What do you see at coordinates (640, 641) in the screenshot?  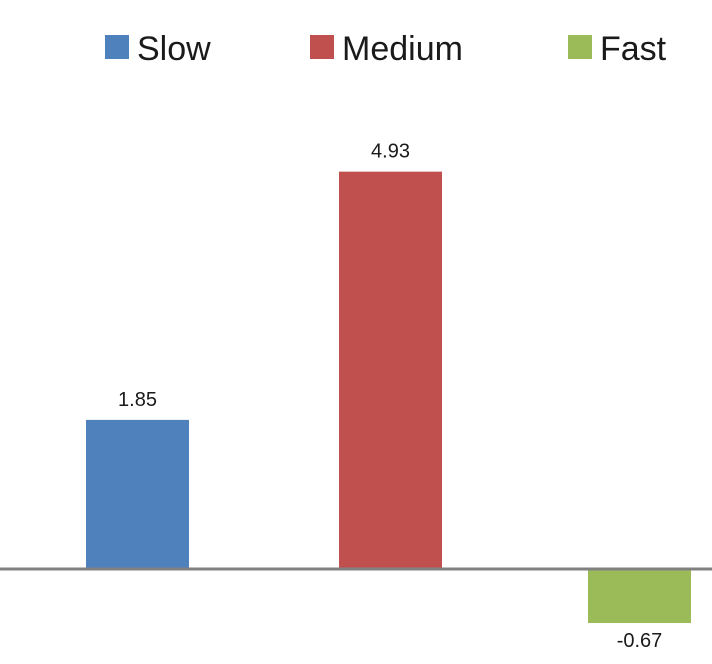 I see `data-label-fast: -0.67` at bounding box center [640, 641].